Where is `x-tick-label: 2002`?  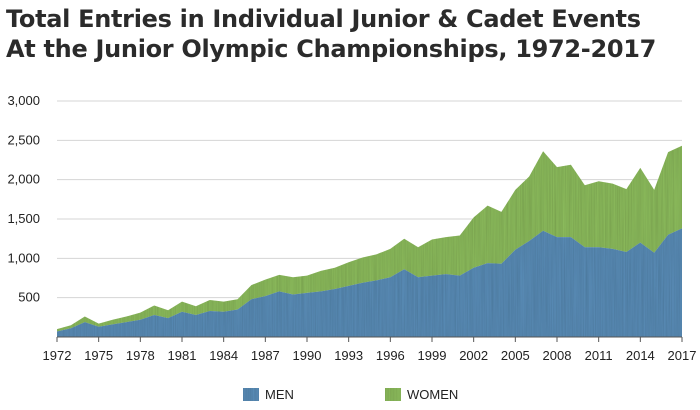 x-tick-label: 2002 is located at coordinates (473, 355).